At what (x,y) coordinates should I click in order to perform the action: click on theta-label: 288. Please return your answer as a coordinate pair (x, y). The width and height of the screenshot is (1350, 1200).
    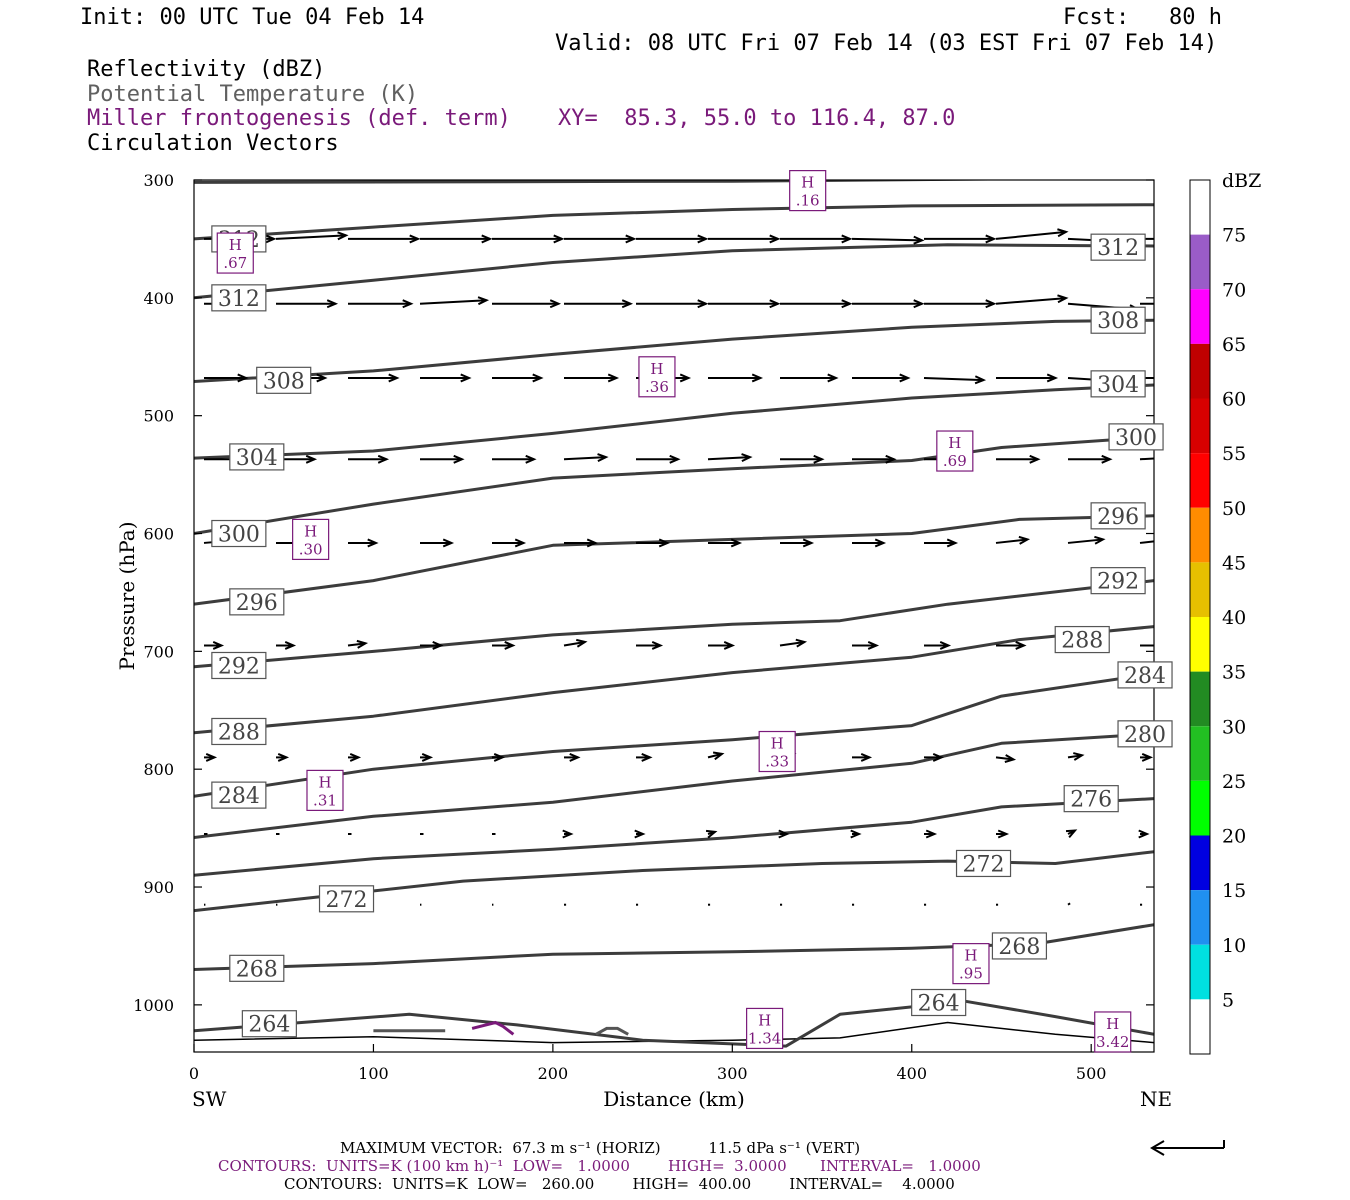
    Looking at the image, I should click on (1082, 641).